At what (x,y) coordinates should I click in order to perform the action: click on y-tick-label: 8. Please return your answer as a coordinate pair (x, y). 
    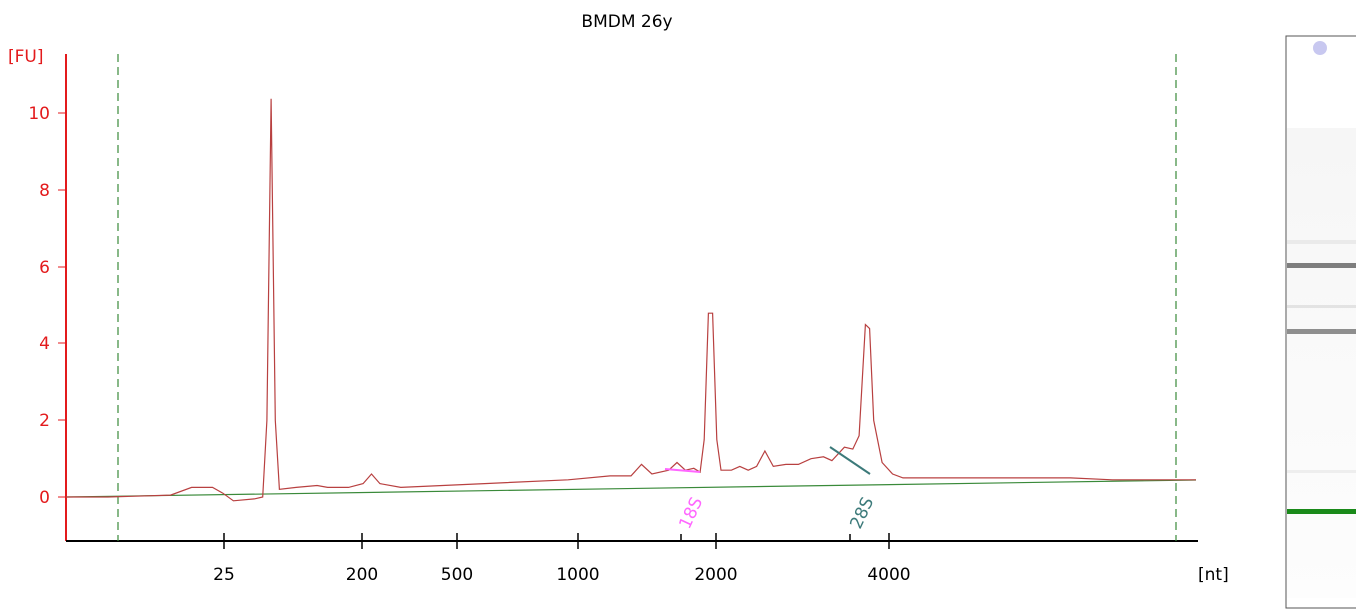
    Looking at the image, I should click on (44, 191).